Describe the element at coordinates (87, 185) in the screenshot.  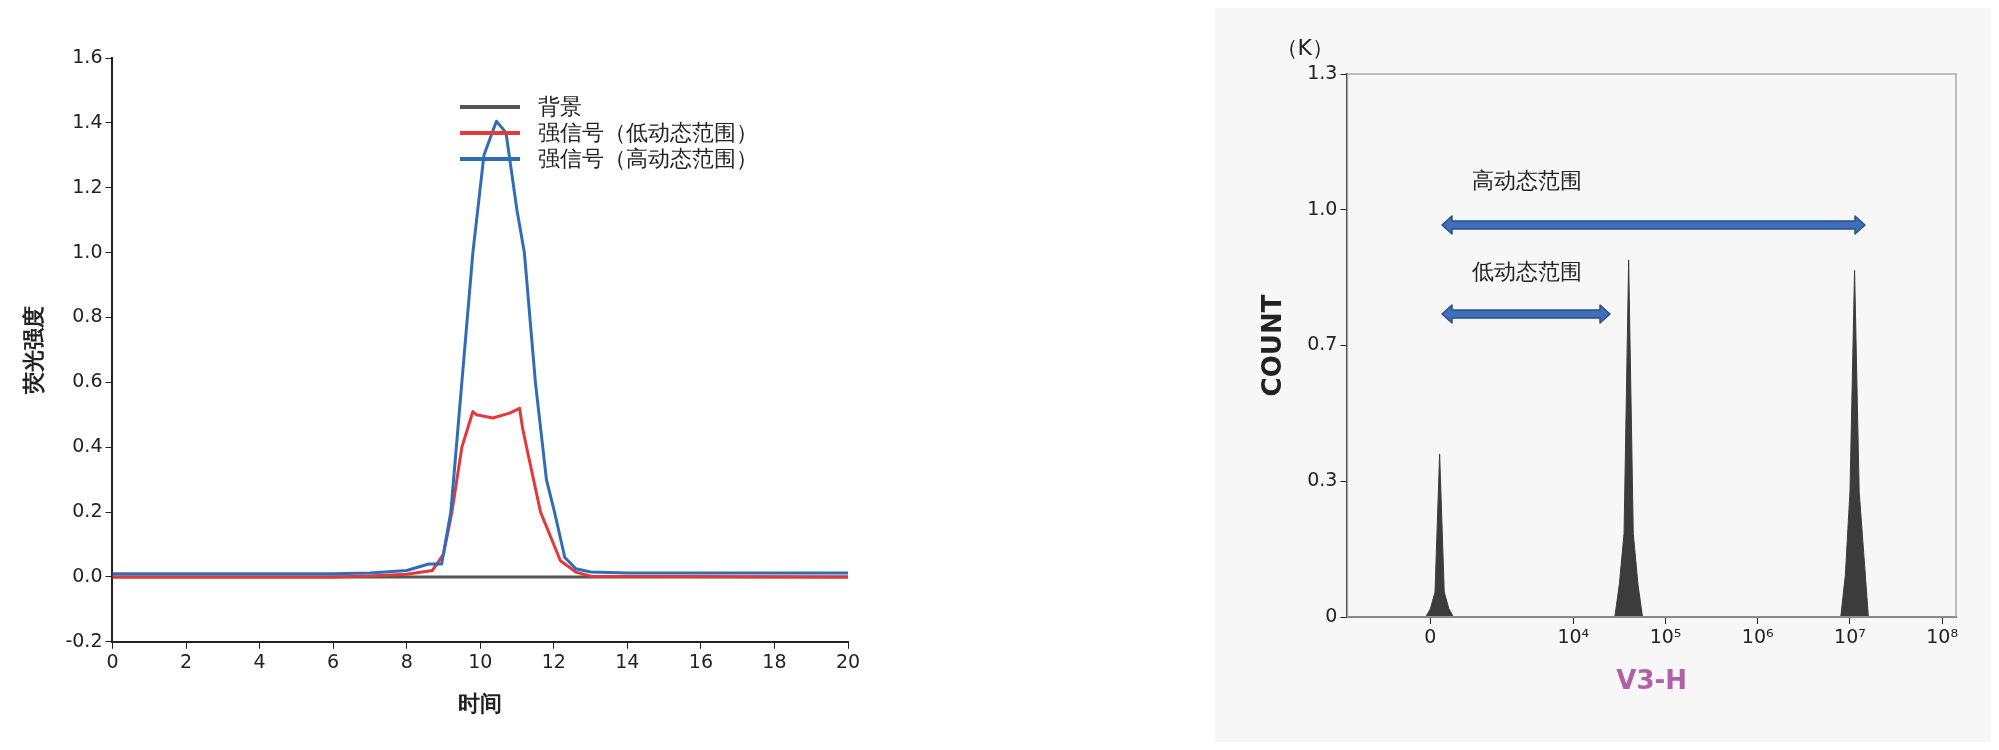
I see `y-tick-label: 1.2` at that location.